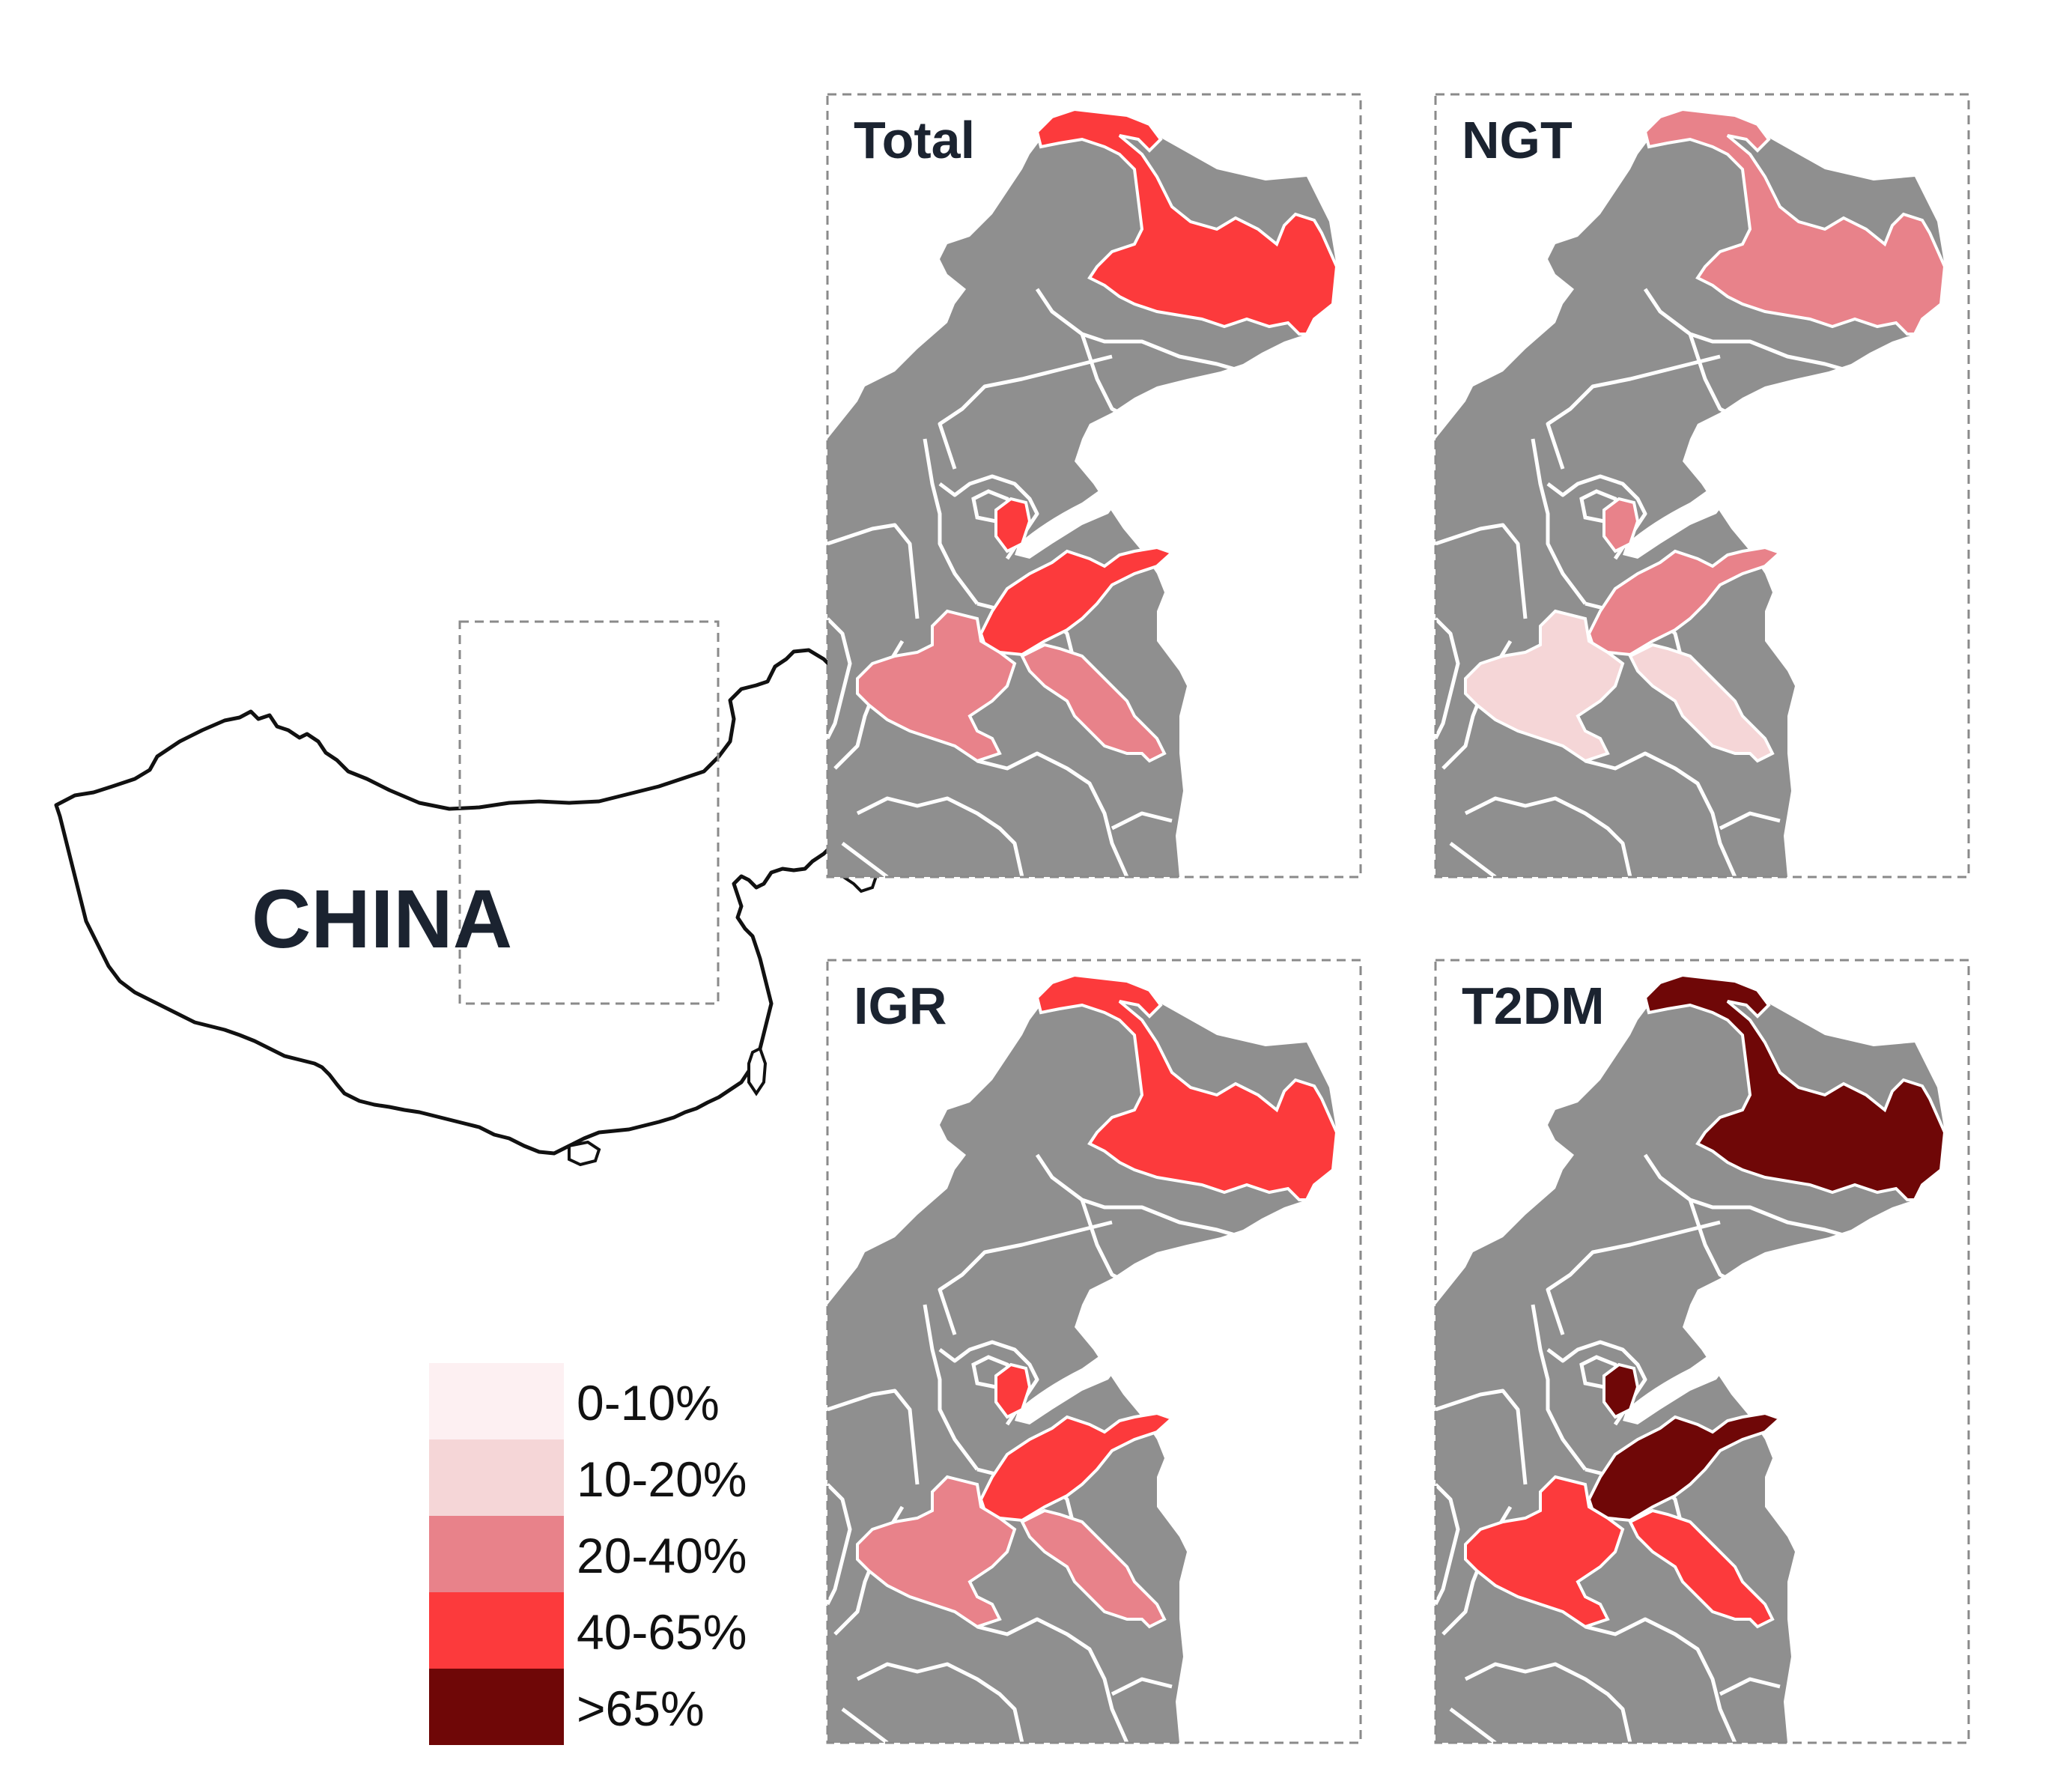  I want to click on panel-igr: IGR, so click(1094, 1351).